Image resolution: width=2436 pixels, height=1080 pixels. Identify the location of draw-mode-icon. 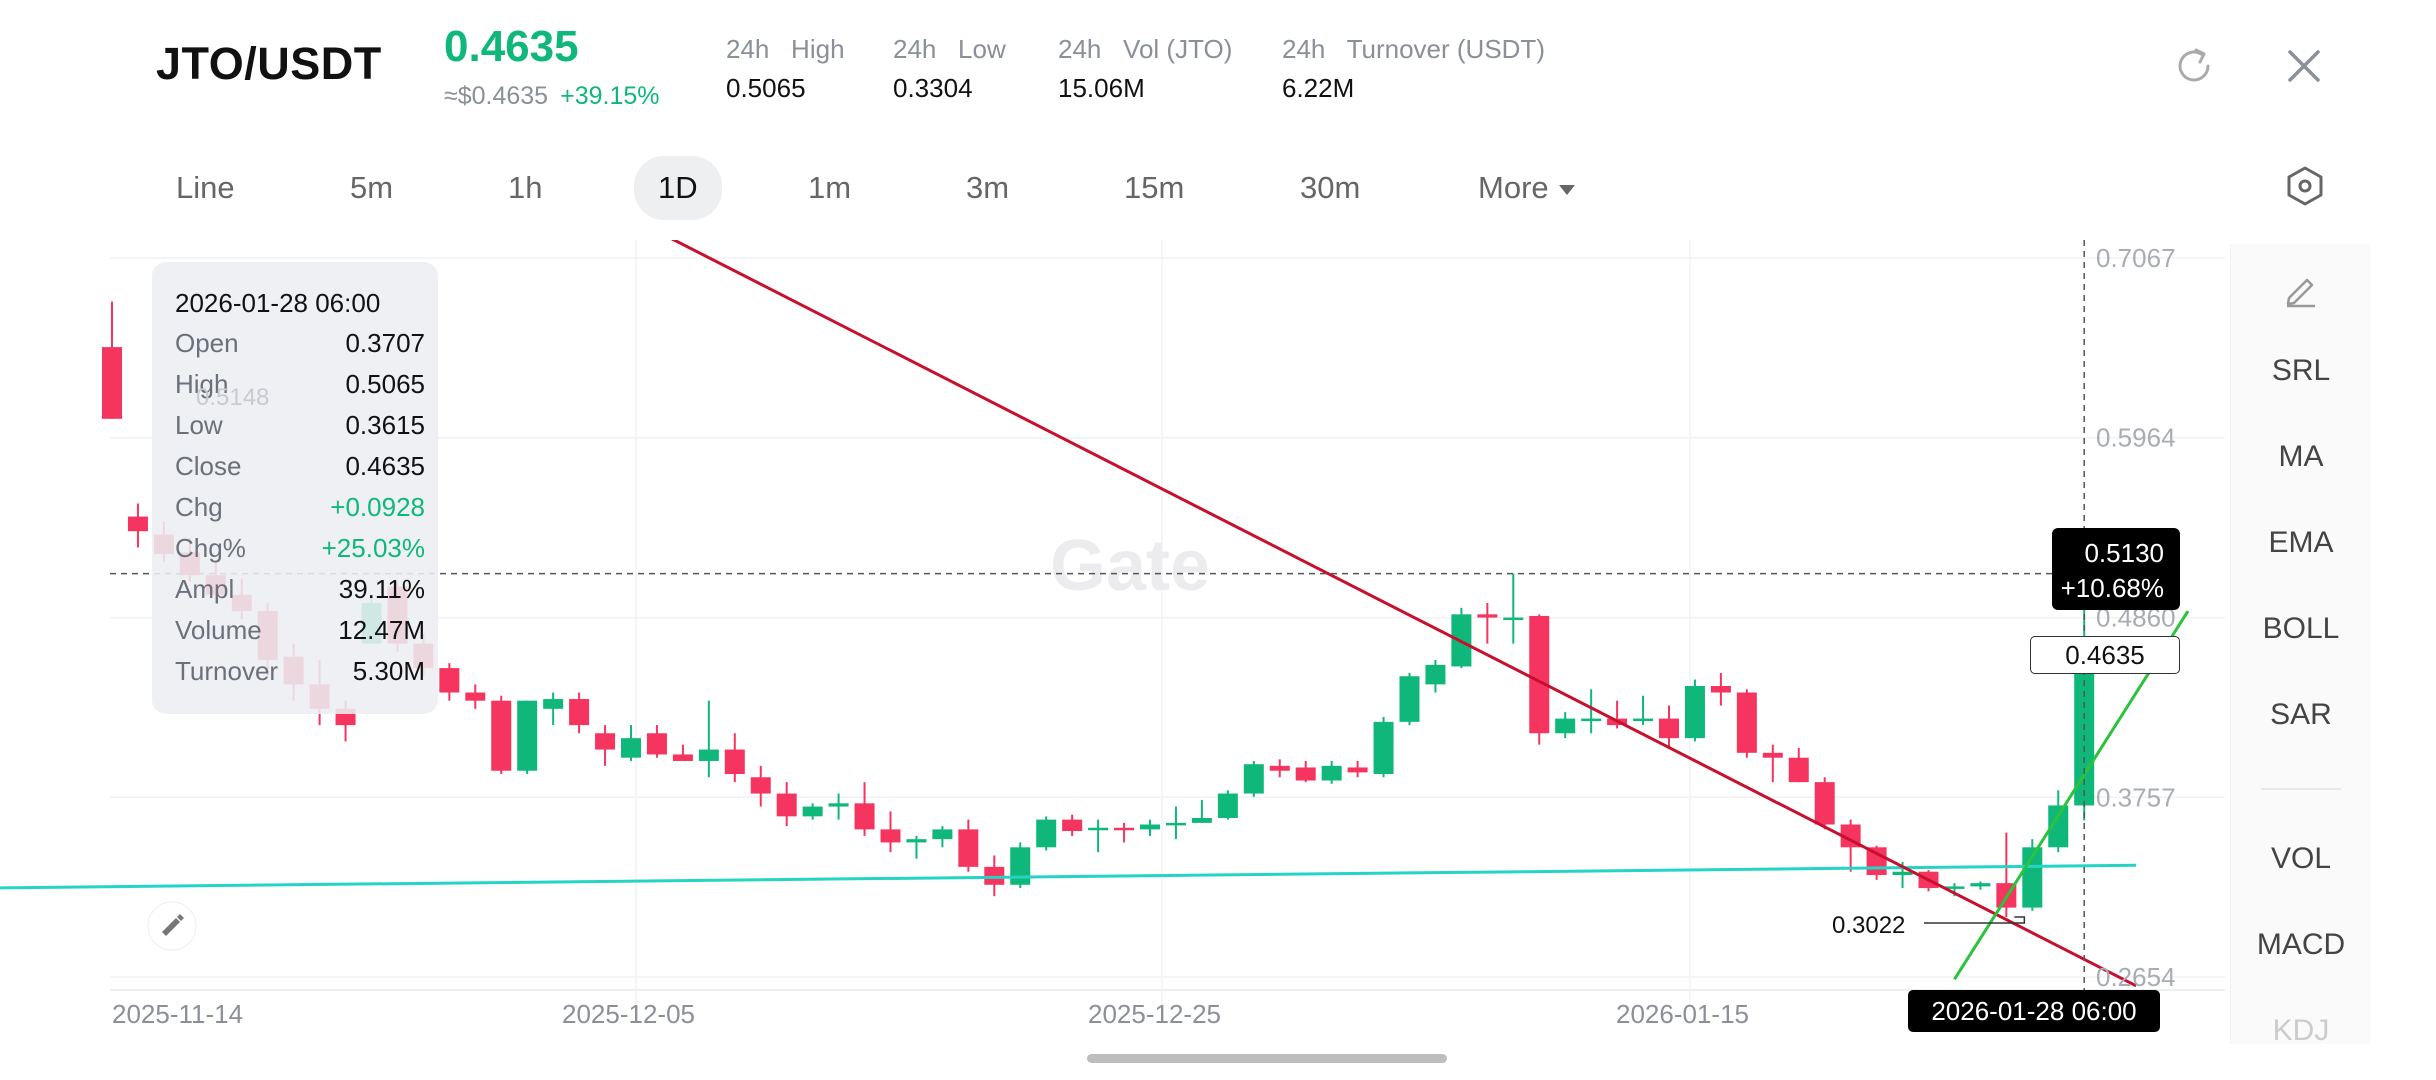
(172, 926).